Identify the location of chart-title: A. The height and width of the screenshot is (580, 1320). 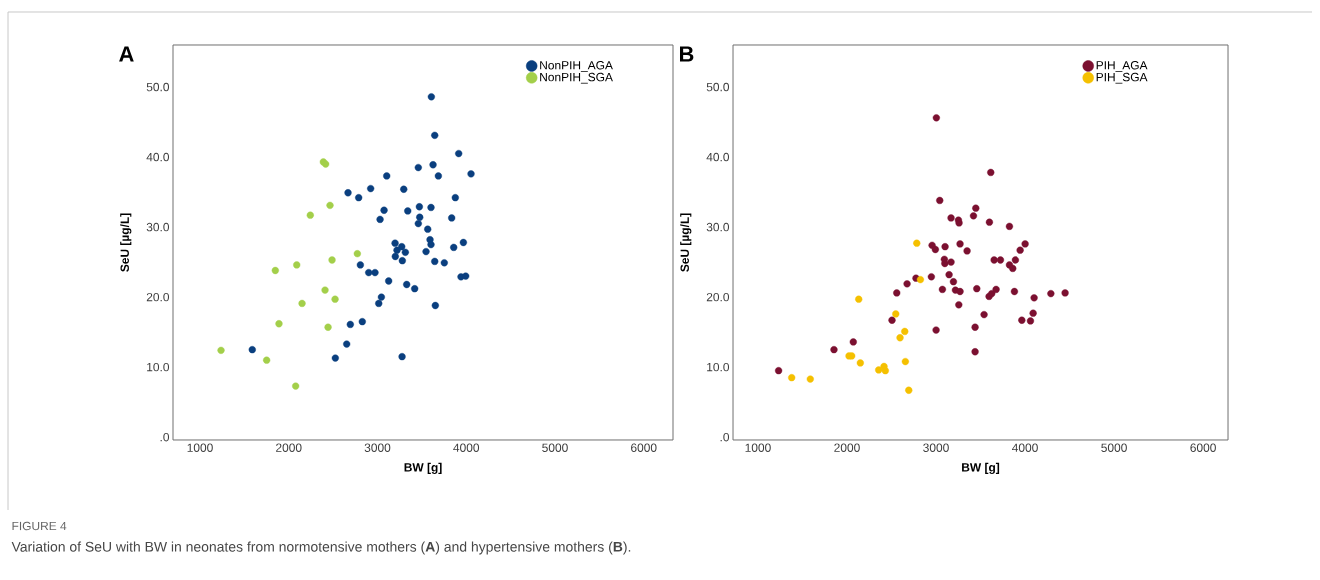
(126, 54).